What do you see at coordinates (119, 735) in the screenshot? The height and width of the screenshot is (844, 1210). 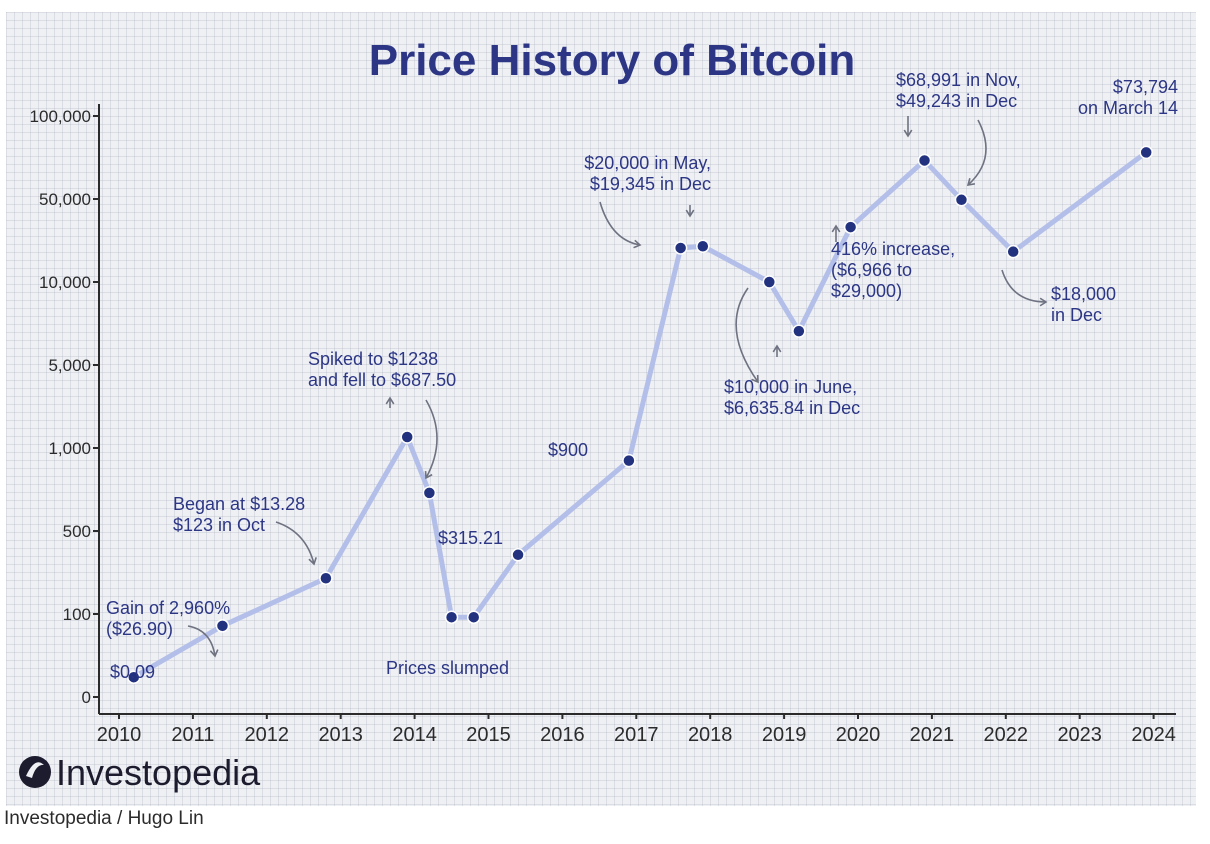 I see `x-tick-label: 2010` at bounding box center [119, 735].